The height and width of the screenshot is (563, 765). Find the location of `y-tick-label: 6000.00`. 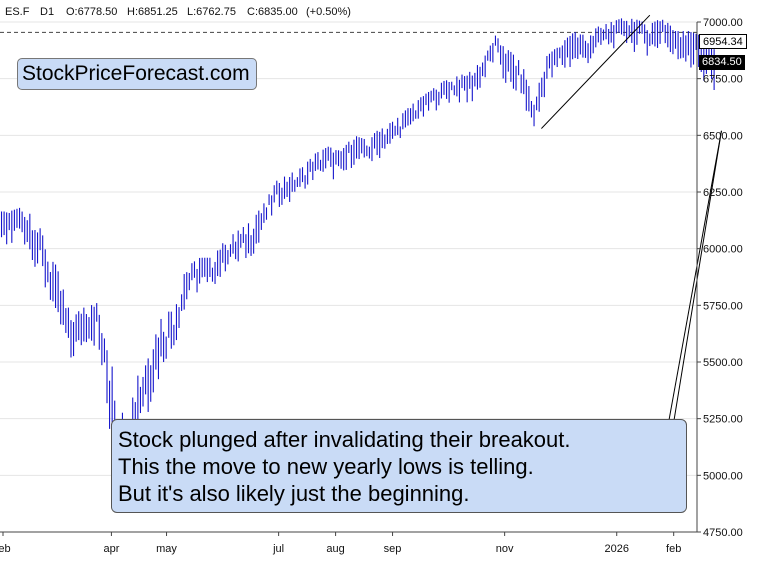

y-tick-label: 6000.00 is located at coordinates (723, 250).